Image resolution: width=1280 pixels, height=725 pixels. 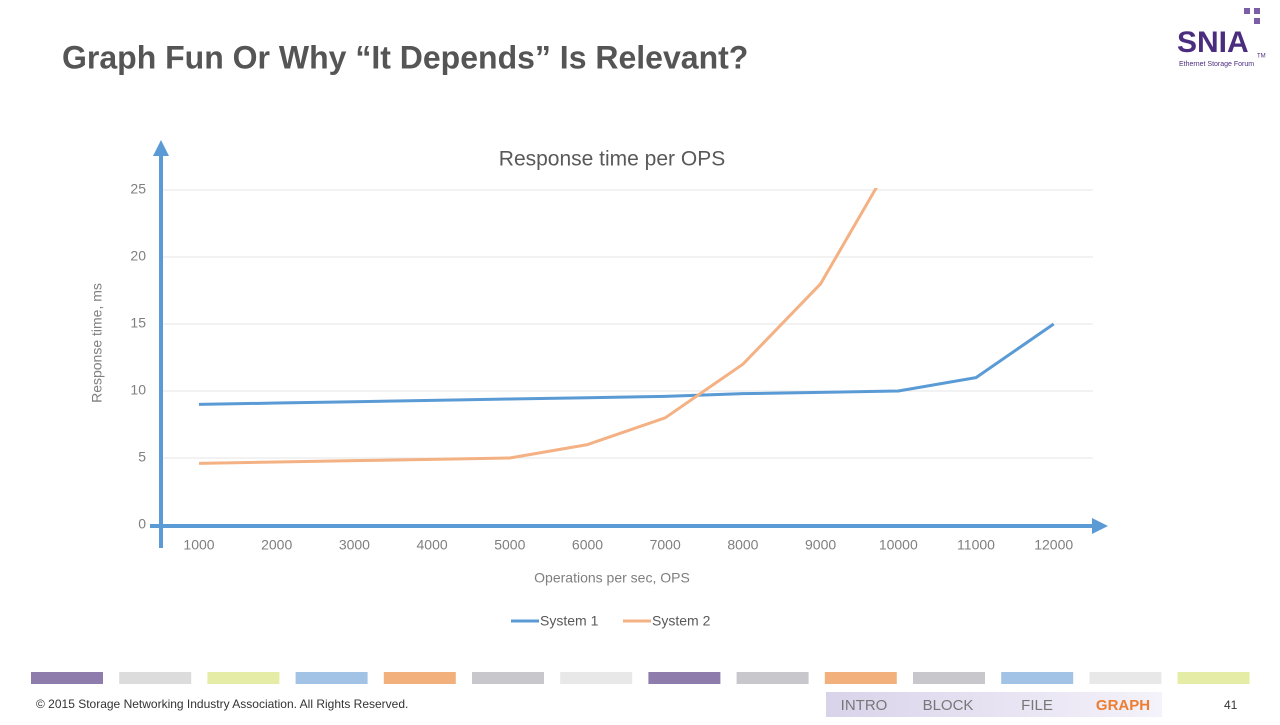 What do you see at coordinates (681, 621) in the screenshot?
I see `legend-label: System 2` at bounding box center [681, 621].